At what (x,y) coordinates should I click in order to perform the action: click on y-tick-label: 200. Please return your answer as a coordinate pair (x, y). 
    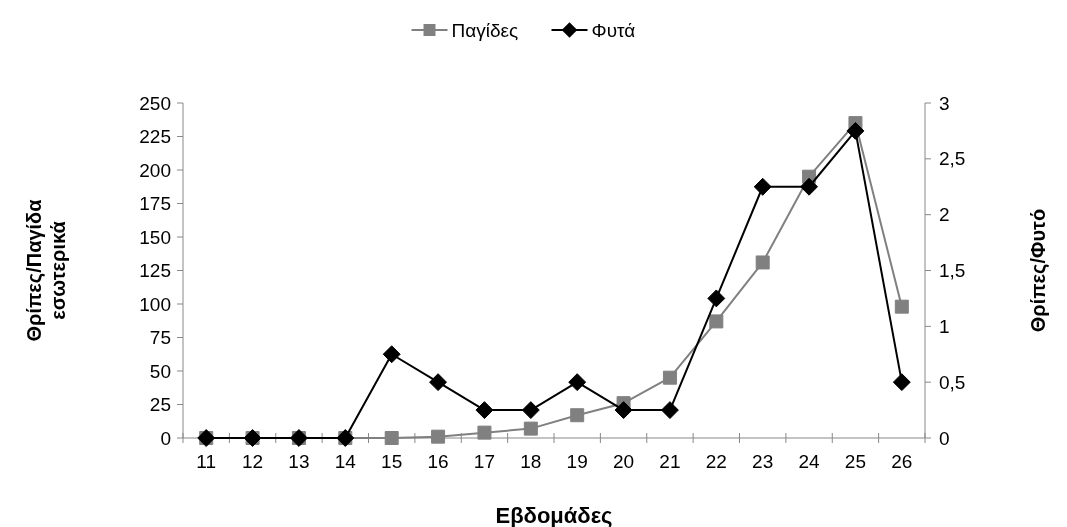
    Looking at the image, I should click on (155, 170).